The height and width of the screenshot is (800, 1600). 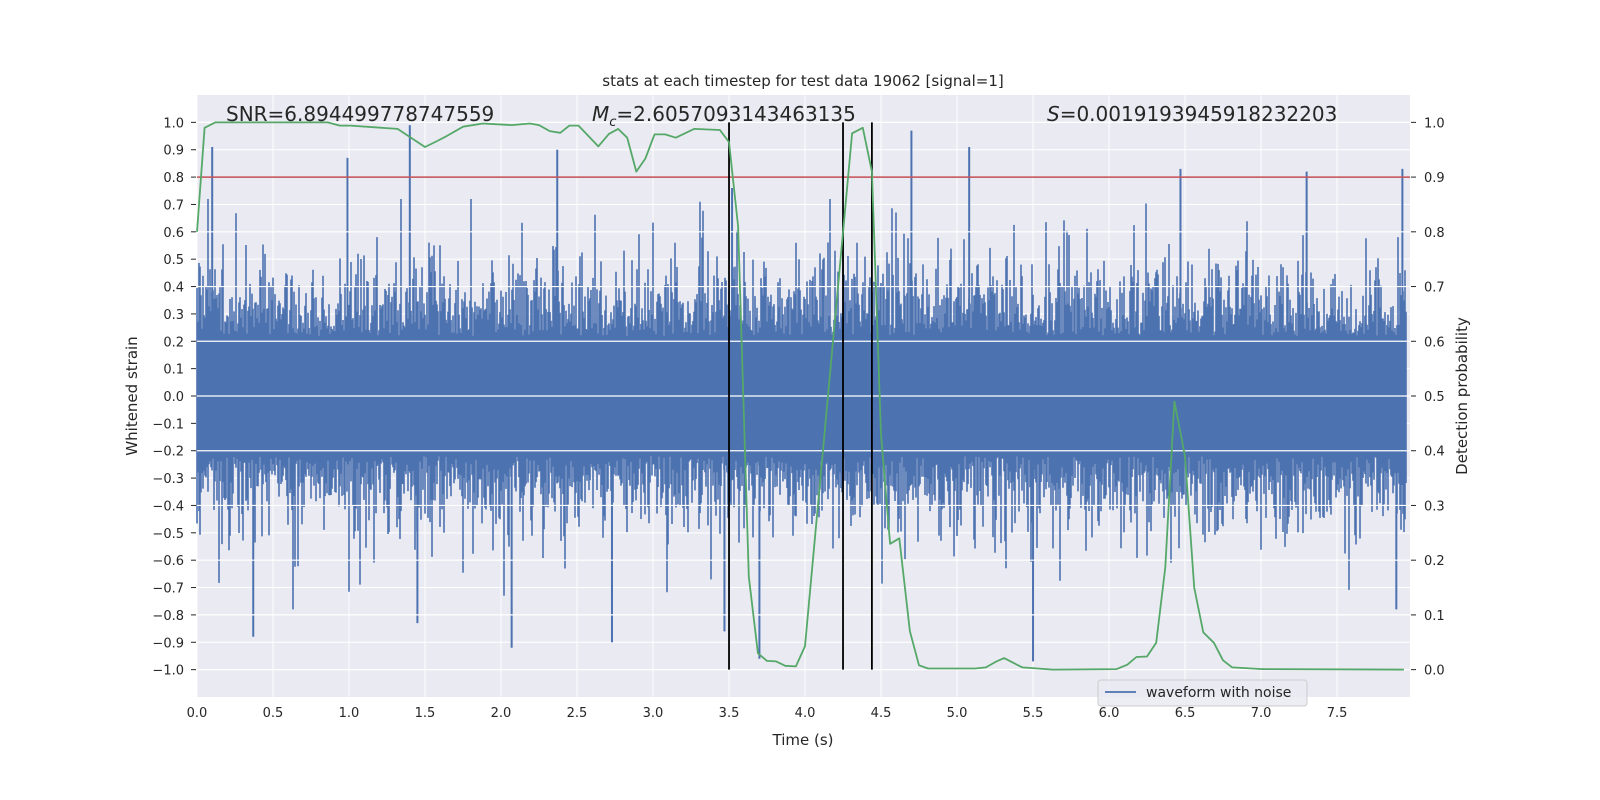 I want to click on y-right-tick-label: 0.7, so click(x=1434, y=288).